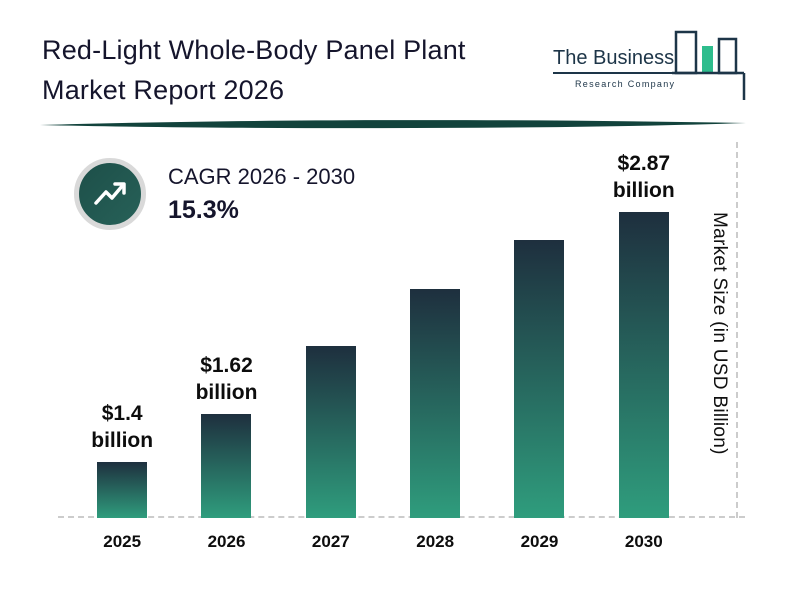 The width and height of the screenshot is (800, 600). I want to click on company-logo: The Business Research Company, so click(652, 67).